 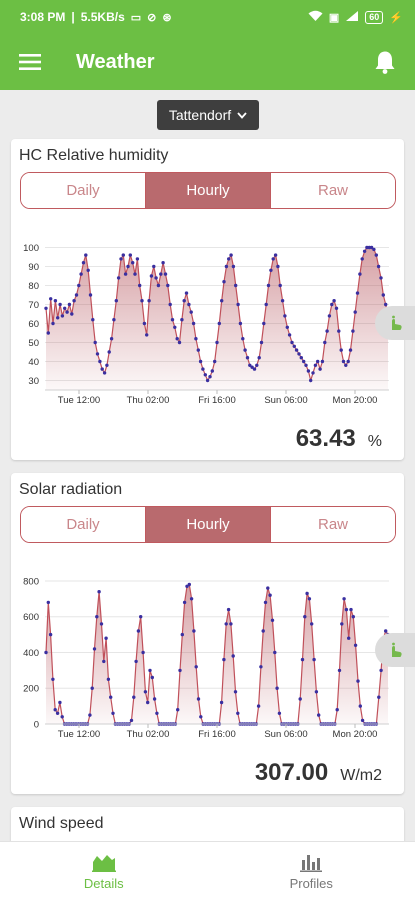 I want to click on chevron-down-icon, so click(x=242, y=115).